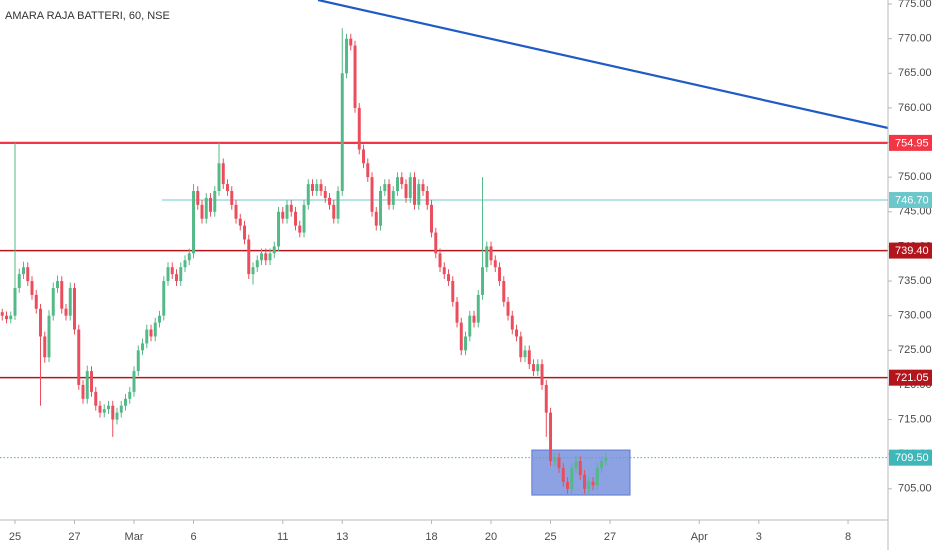 The width and height of the screenshot is (932, 550). I want to click on y-tick-label: 725.00, so click(915, 350).